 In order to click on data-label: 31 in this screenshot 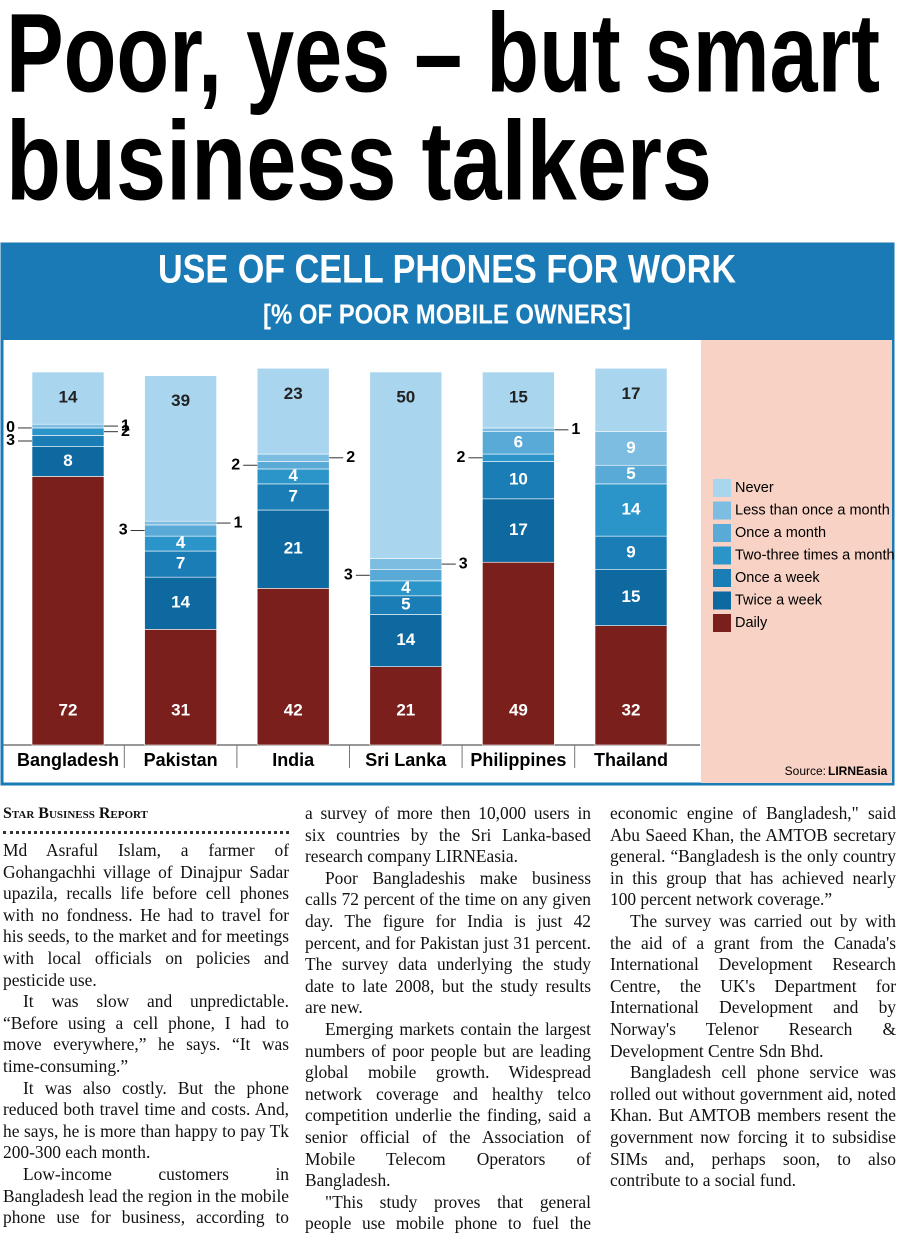, I will do `click(180, 709)`.